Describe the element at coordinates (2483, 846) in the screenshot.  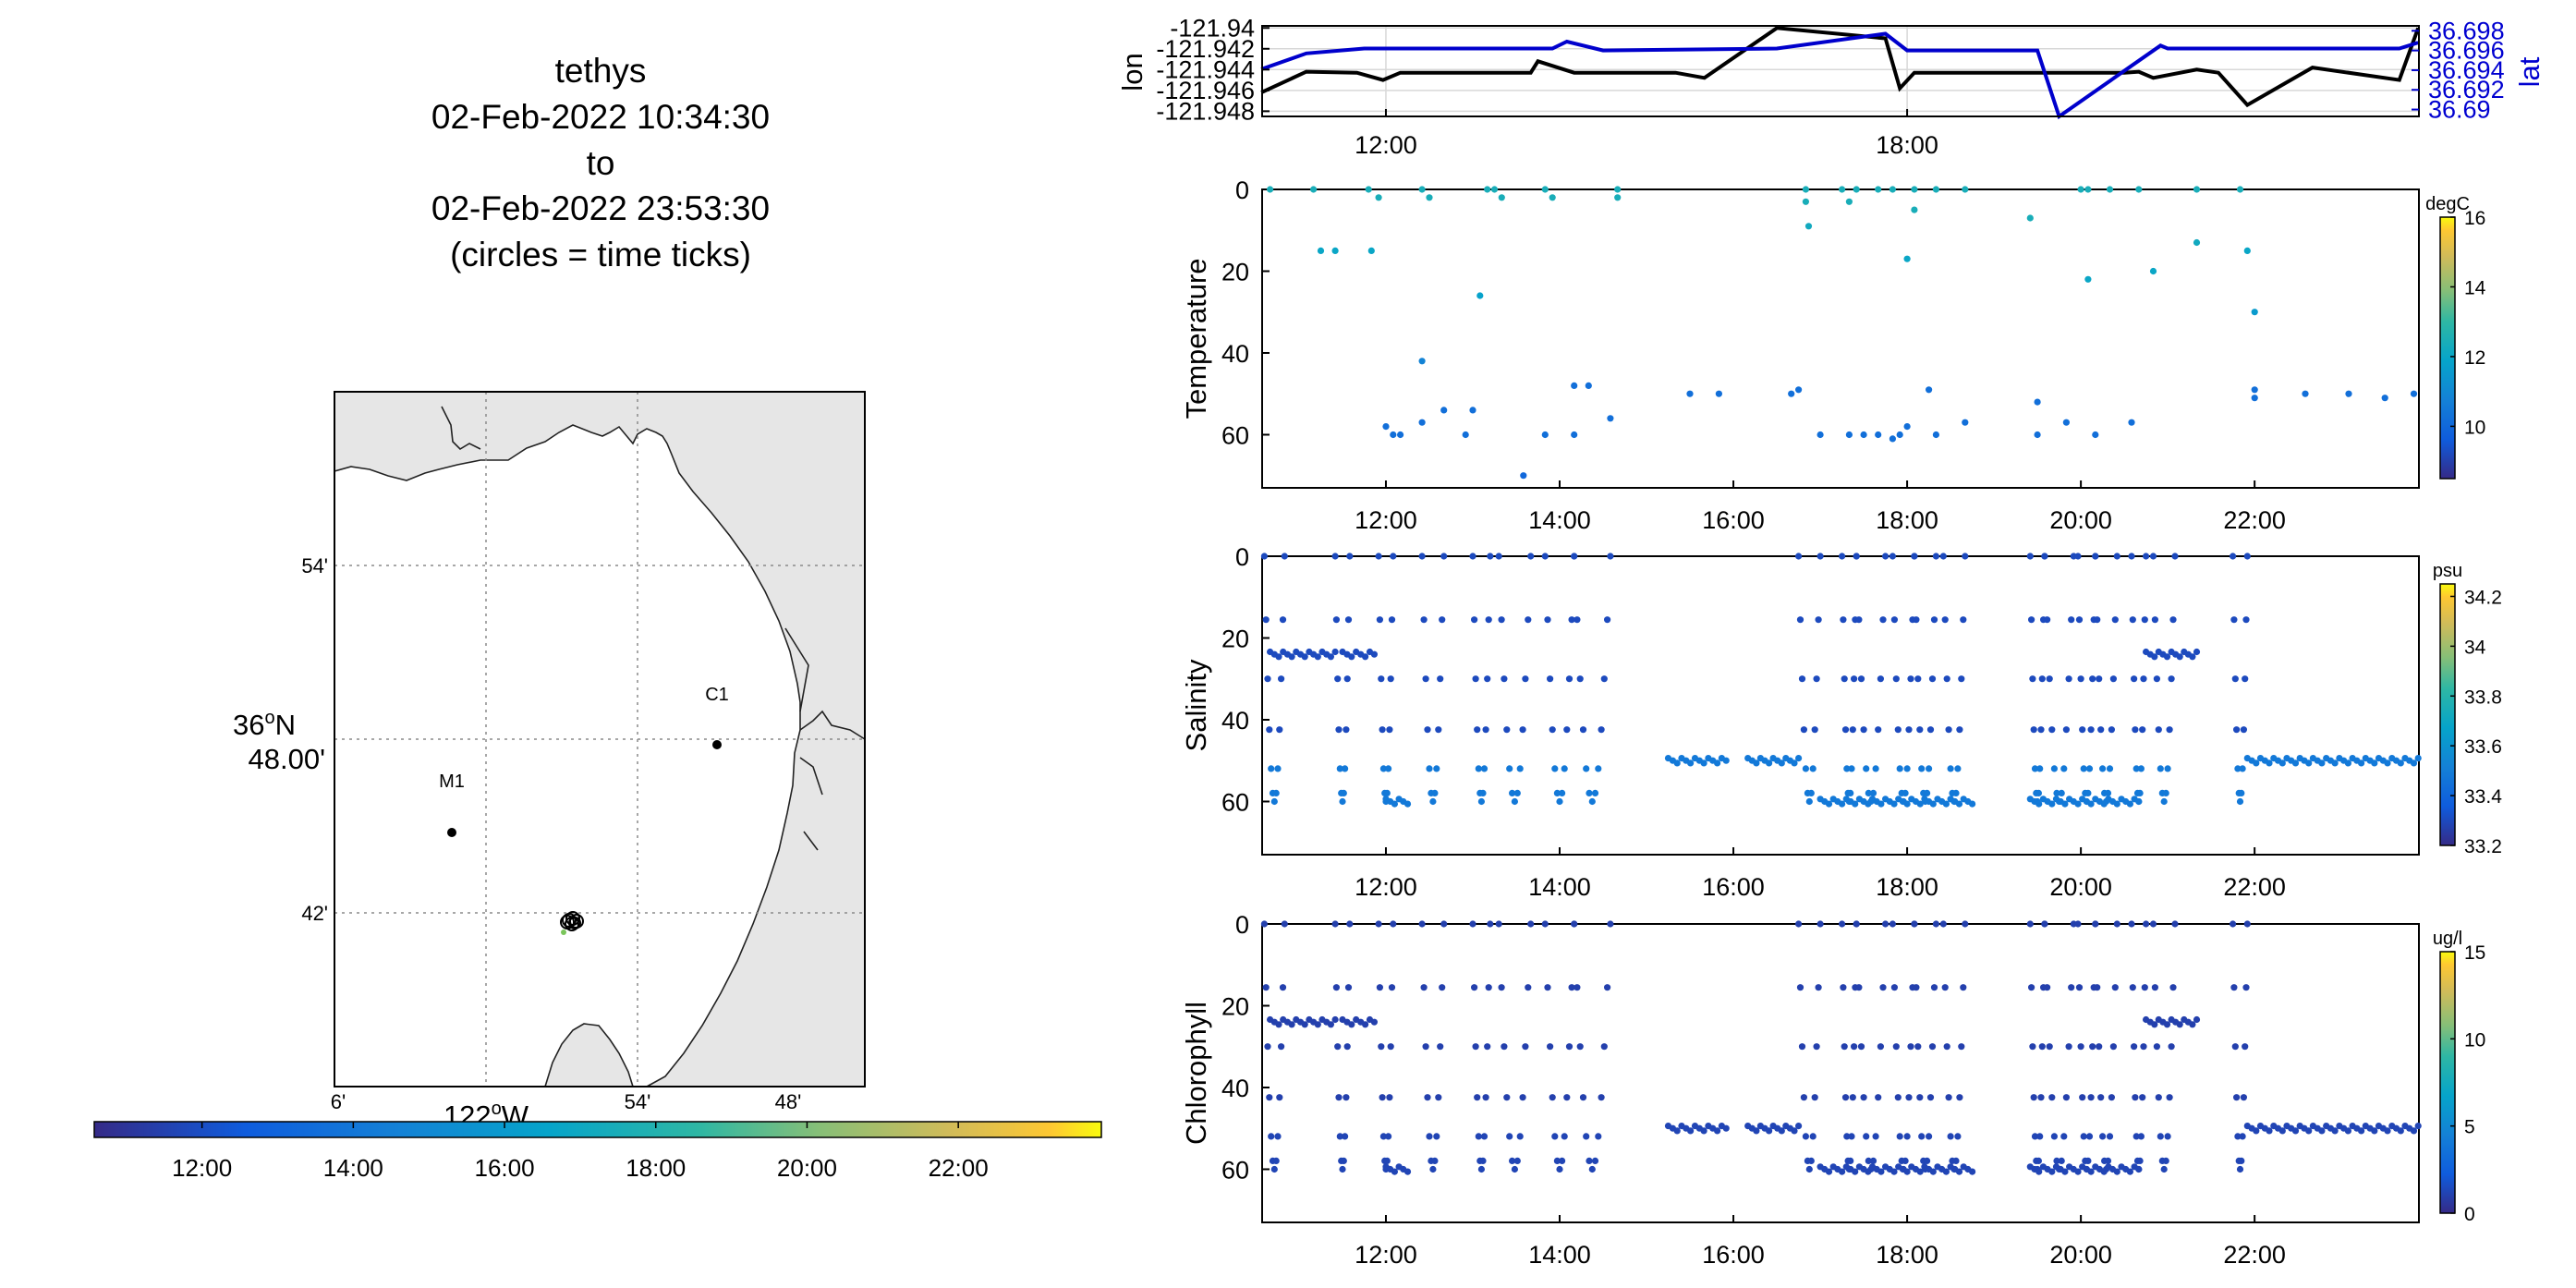
I see `colorbar-tick-label: 33.2` at that location.